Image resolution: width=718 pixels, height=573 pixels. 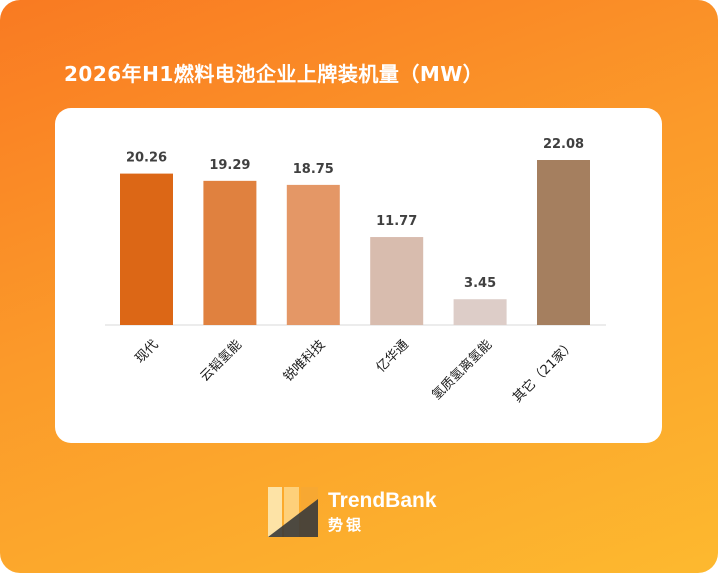 What do you see at coordinates (313, 169) in the screenshot?
I see `bar-value-label-2: 18.75` at bounding box center [313, 169].